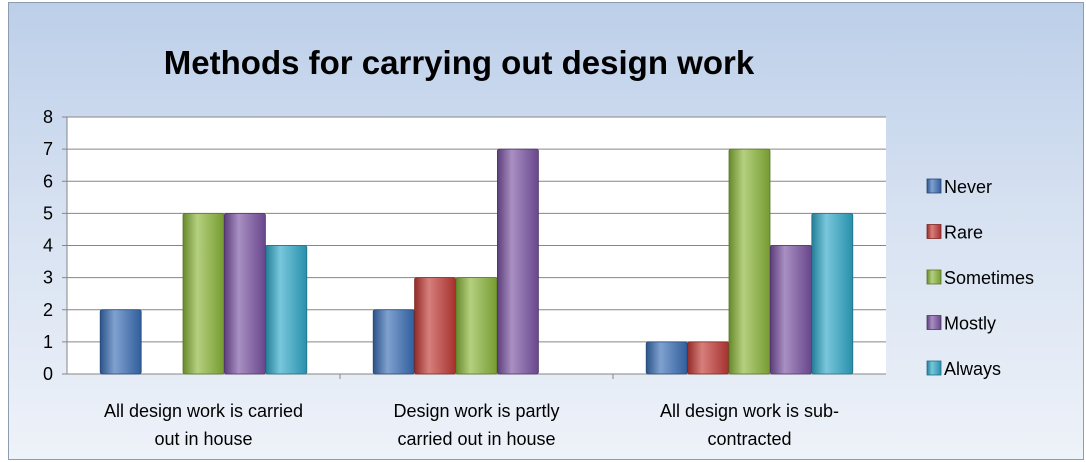 The width and height of the screenshot is (1086, 462). I want to click on legend-label-sometimes: Sometimes, so click(989, 278).